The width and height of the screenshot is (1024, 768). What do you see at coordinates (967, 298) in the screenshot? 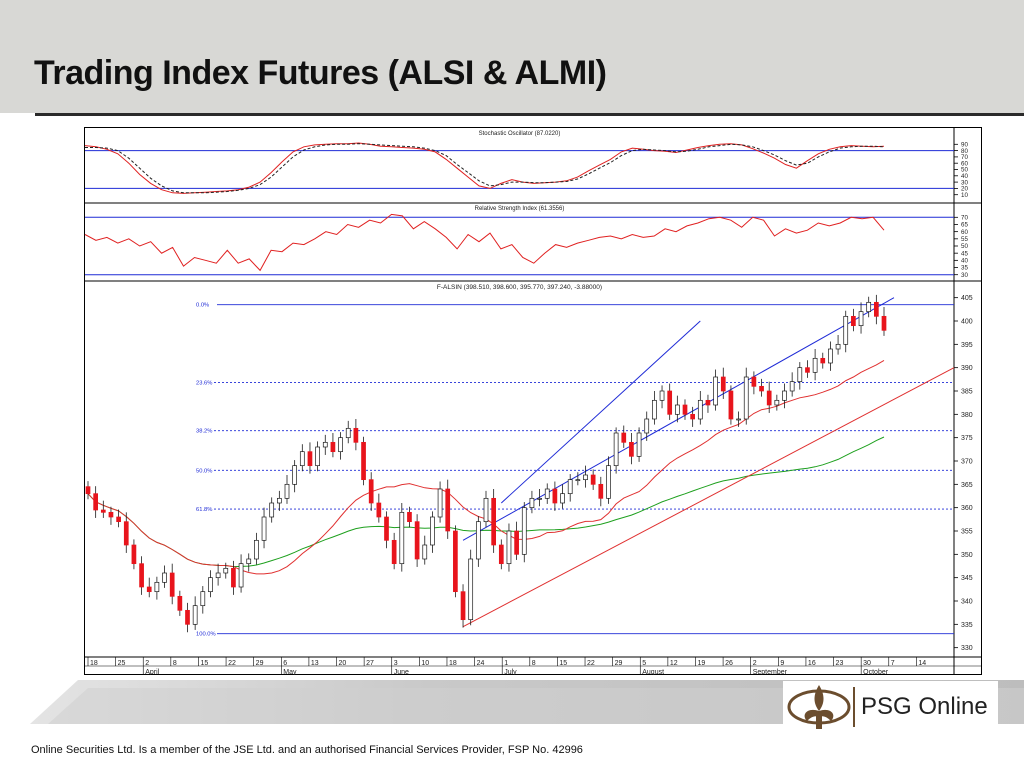
I see `price-tick-label: 405` at bounding box center [967, 298].